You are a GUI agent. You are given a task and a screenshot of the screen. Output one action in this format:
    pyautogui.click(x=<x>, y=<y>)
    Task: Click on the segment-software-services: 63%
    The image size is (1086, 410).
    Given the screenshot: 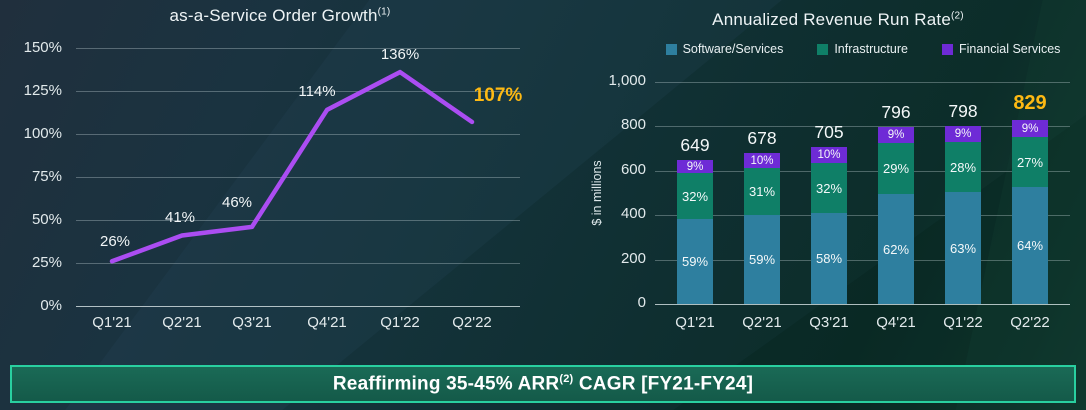 What is the action you would take?
    pyautogui.click(x=963, y=248)
    